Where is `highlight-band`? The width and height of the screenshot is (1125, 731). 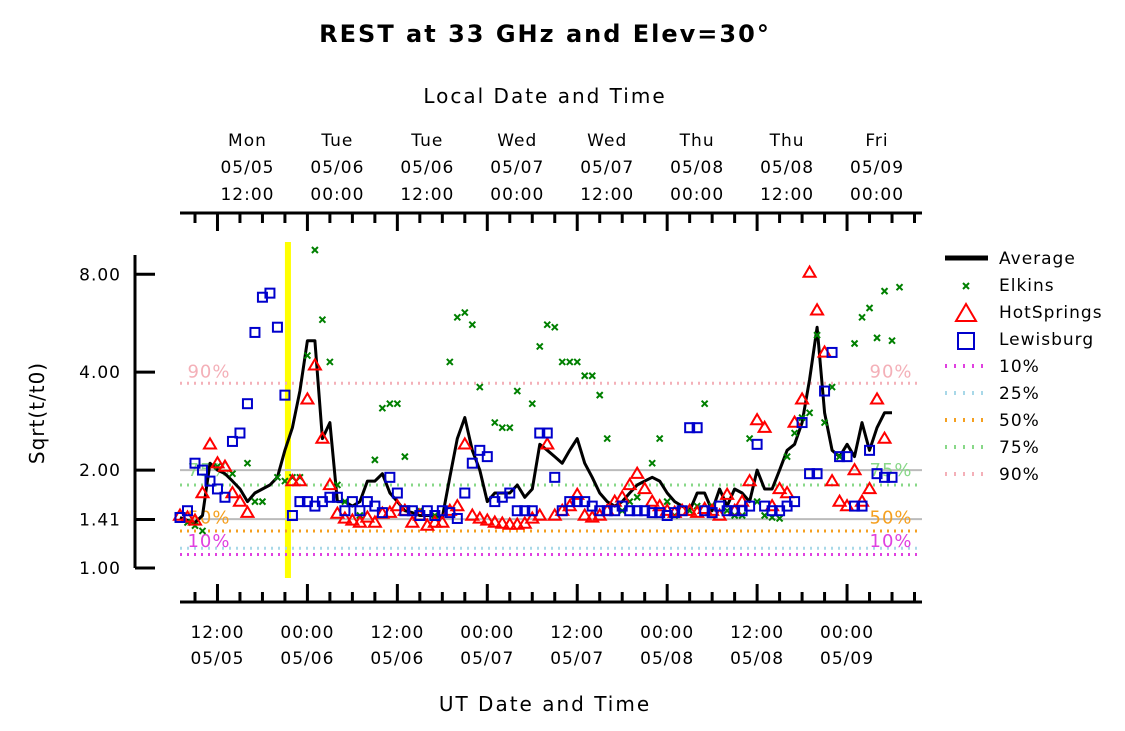 highlight-band is located at coordinates (287, 410).